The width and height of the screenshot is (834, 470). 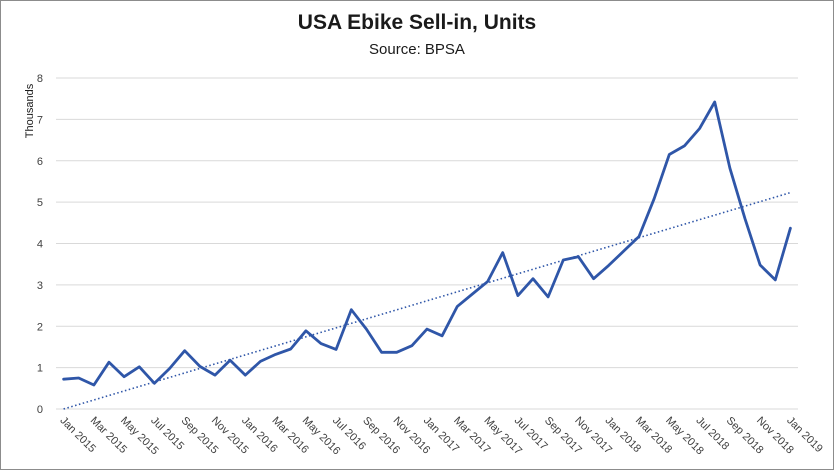 I want to click on y-axis-label: Thousands, so click(x=30, y=110).